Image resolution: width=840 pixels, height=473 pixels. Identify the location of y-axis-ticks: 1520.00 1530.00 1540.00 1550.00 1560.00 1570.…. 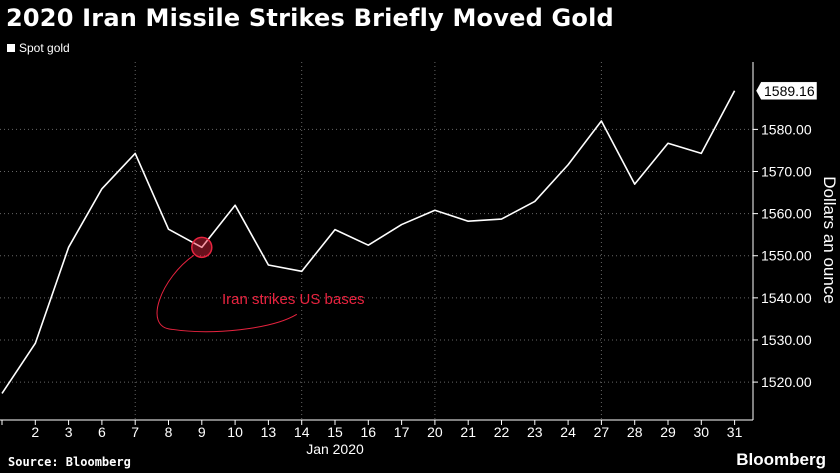
(796, 255).